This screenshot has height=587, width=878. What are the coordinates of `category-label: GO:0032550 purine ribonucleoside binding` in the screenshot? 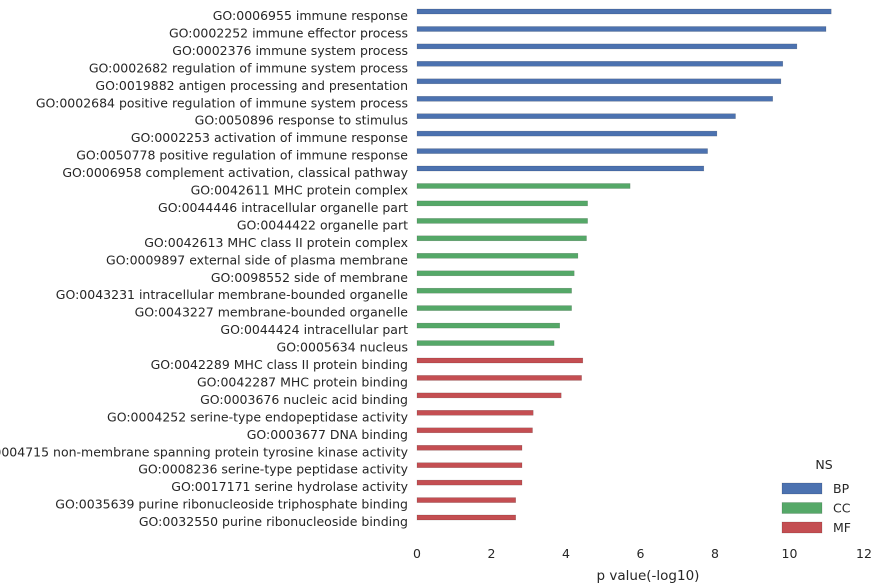 It's located at (273, 521).